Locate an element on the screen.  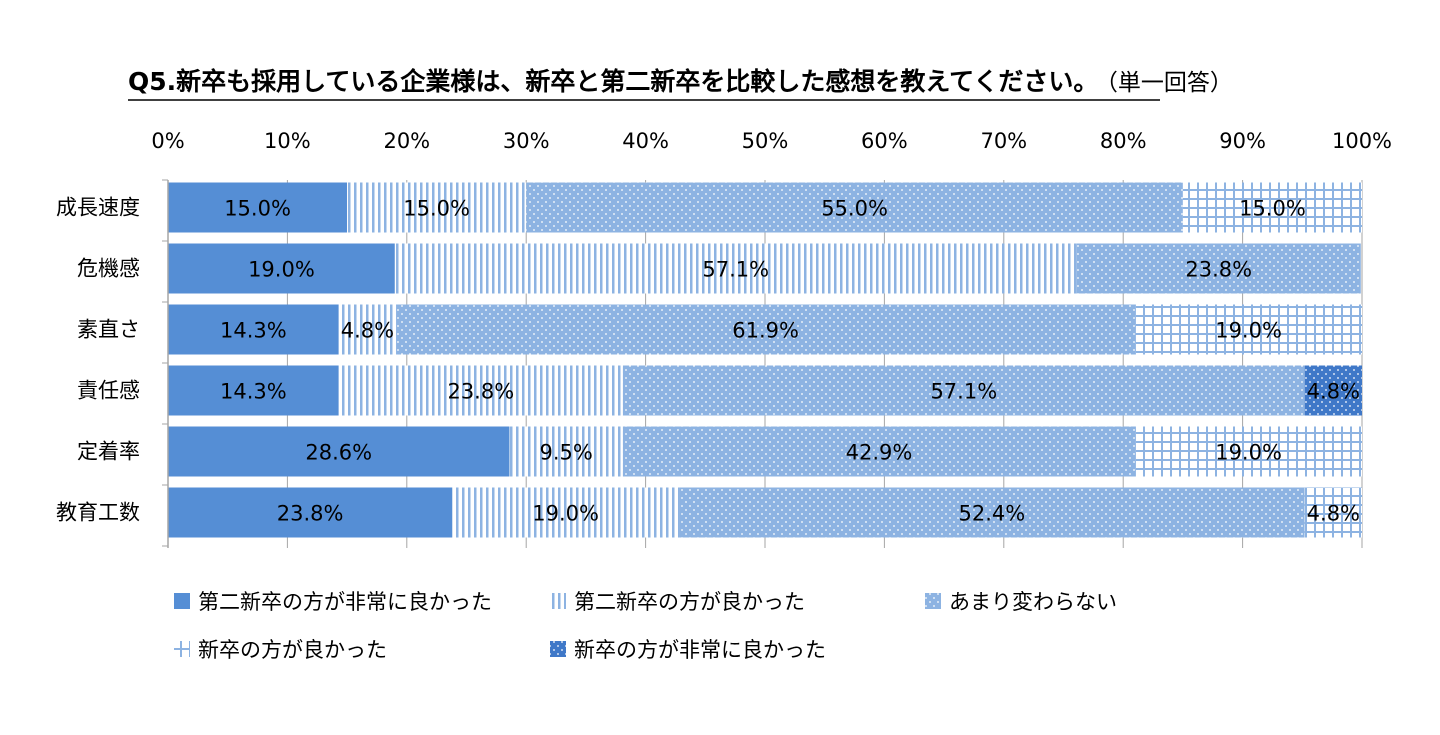
x-tick-label: 40% is located at coordinates (645, 141).